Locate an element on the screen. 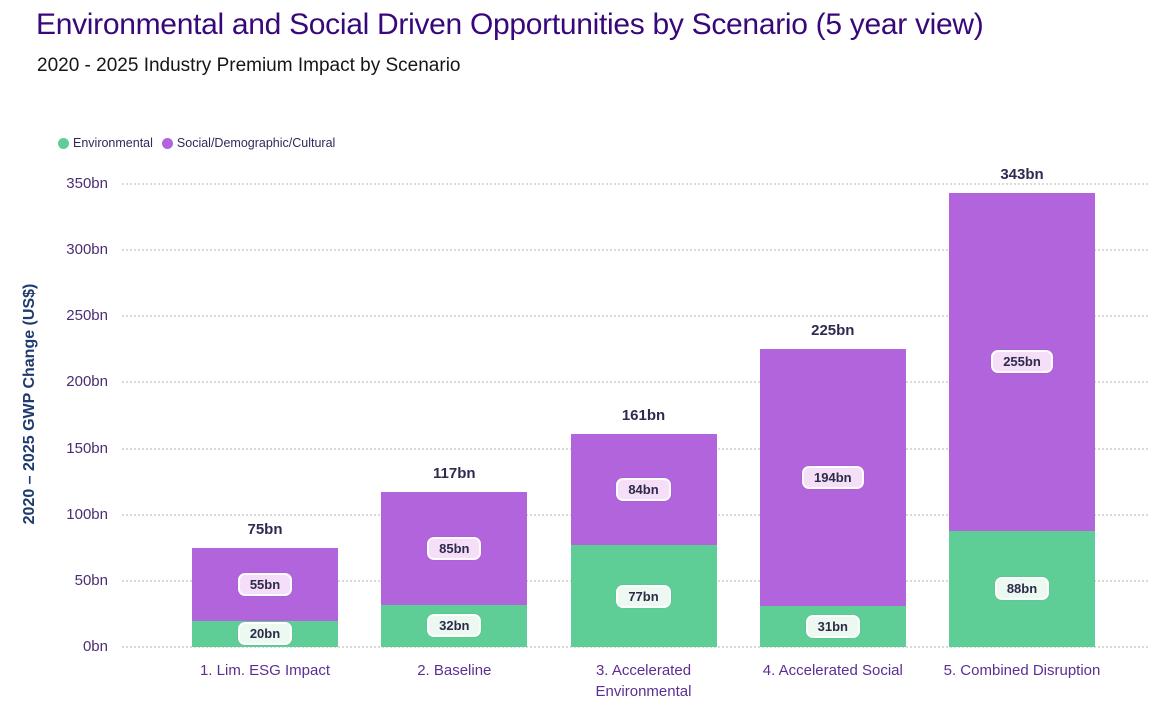  y-axis-tick-label: 50bn is located at coordinates (91, 580).